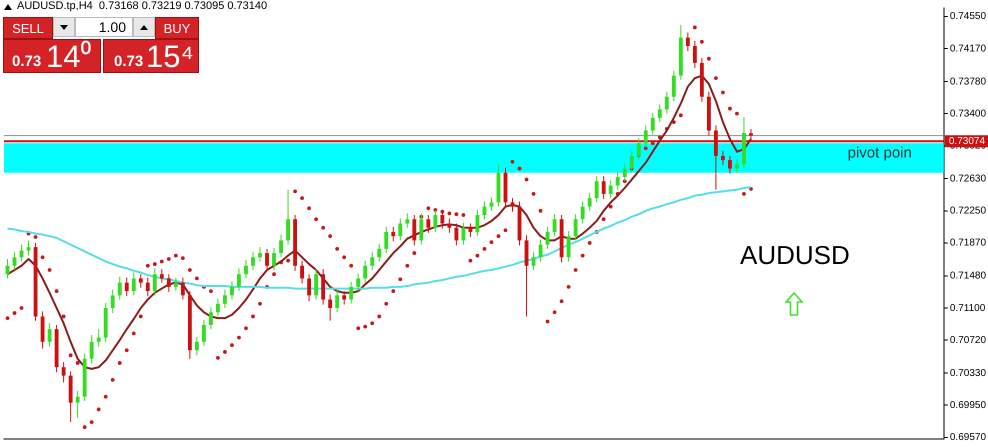  I want to click on annotation: 15⁴, so click(170, 56).